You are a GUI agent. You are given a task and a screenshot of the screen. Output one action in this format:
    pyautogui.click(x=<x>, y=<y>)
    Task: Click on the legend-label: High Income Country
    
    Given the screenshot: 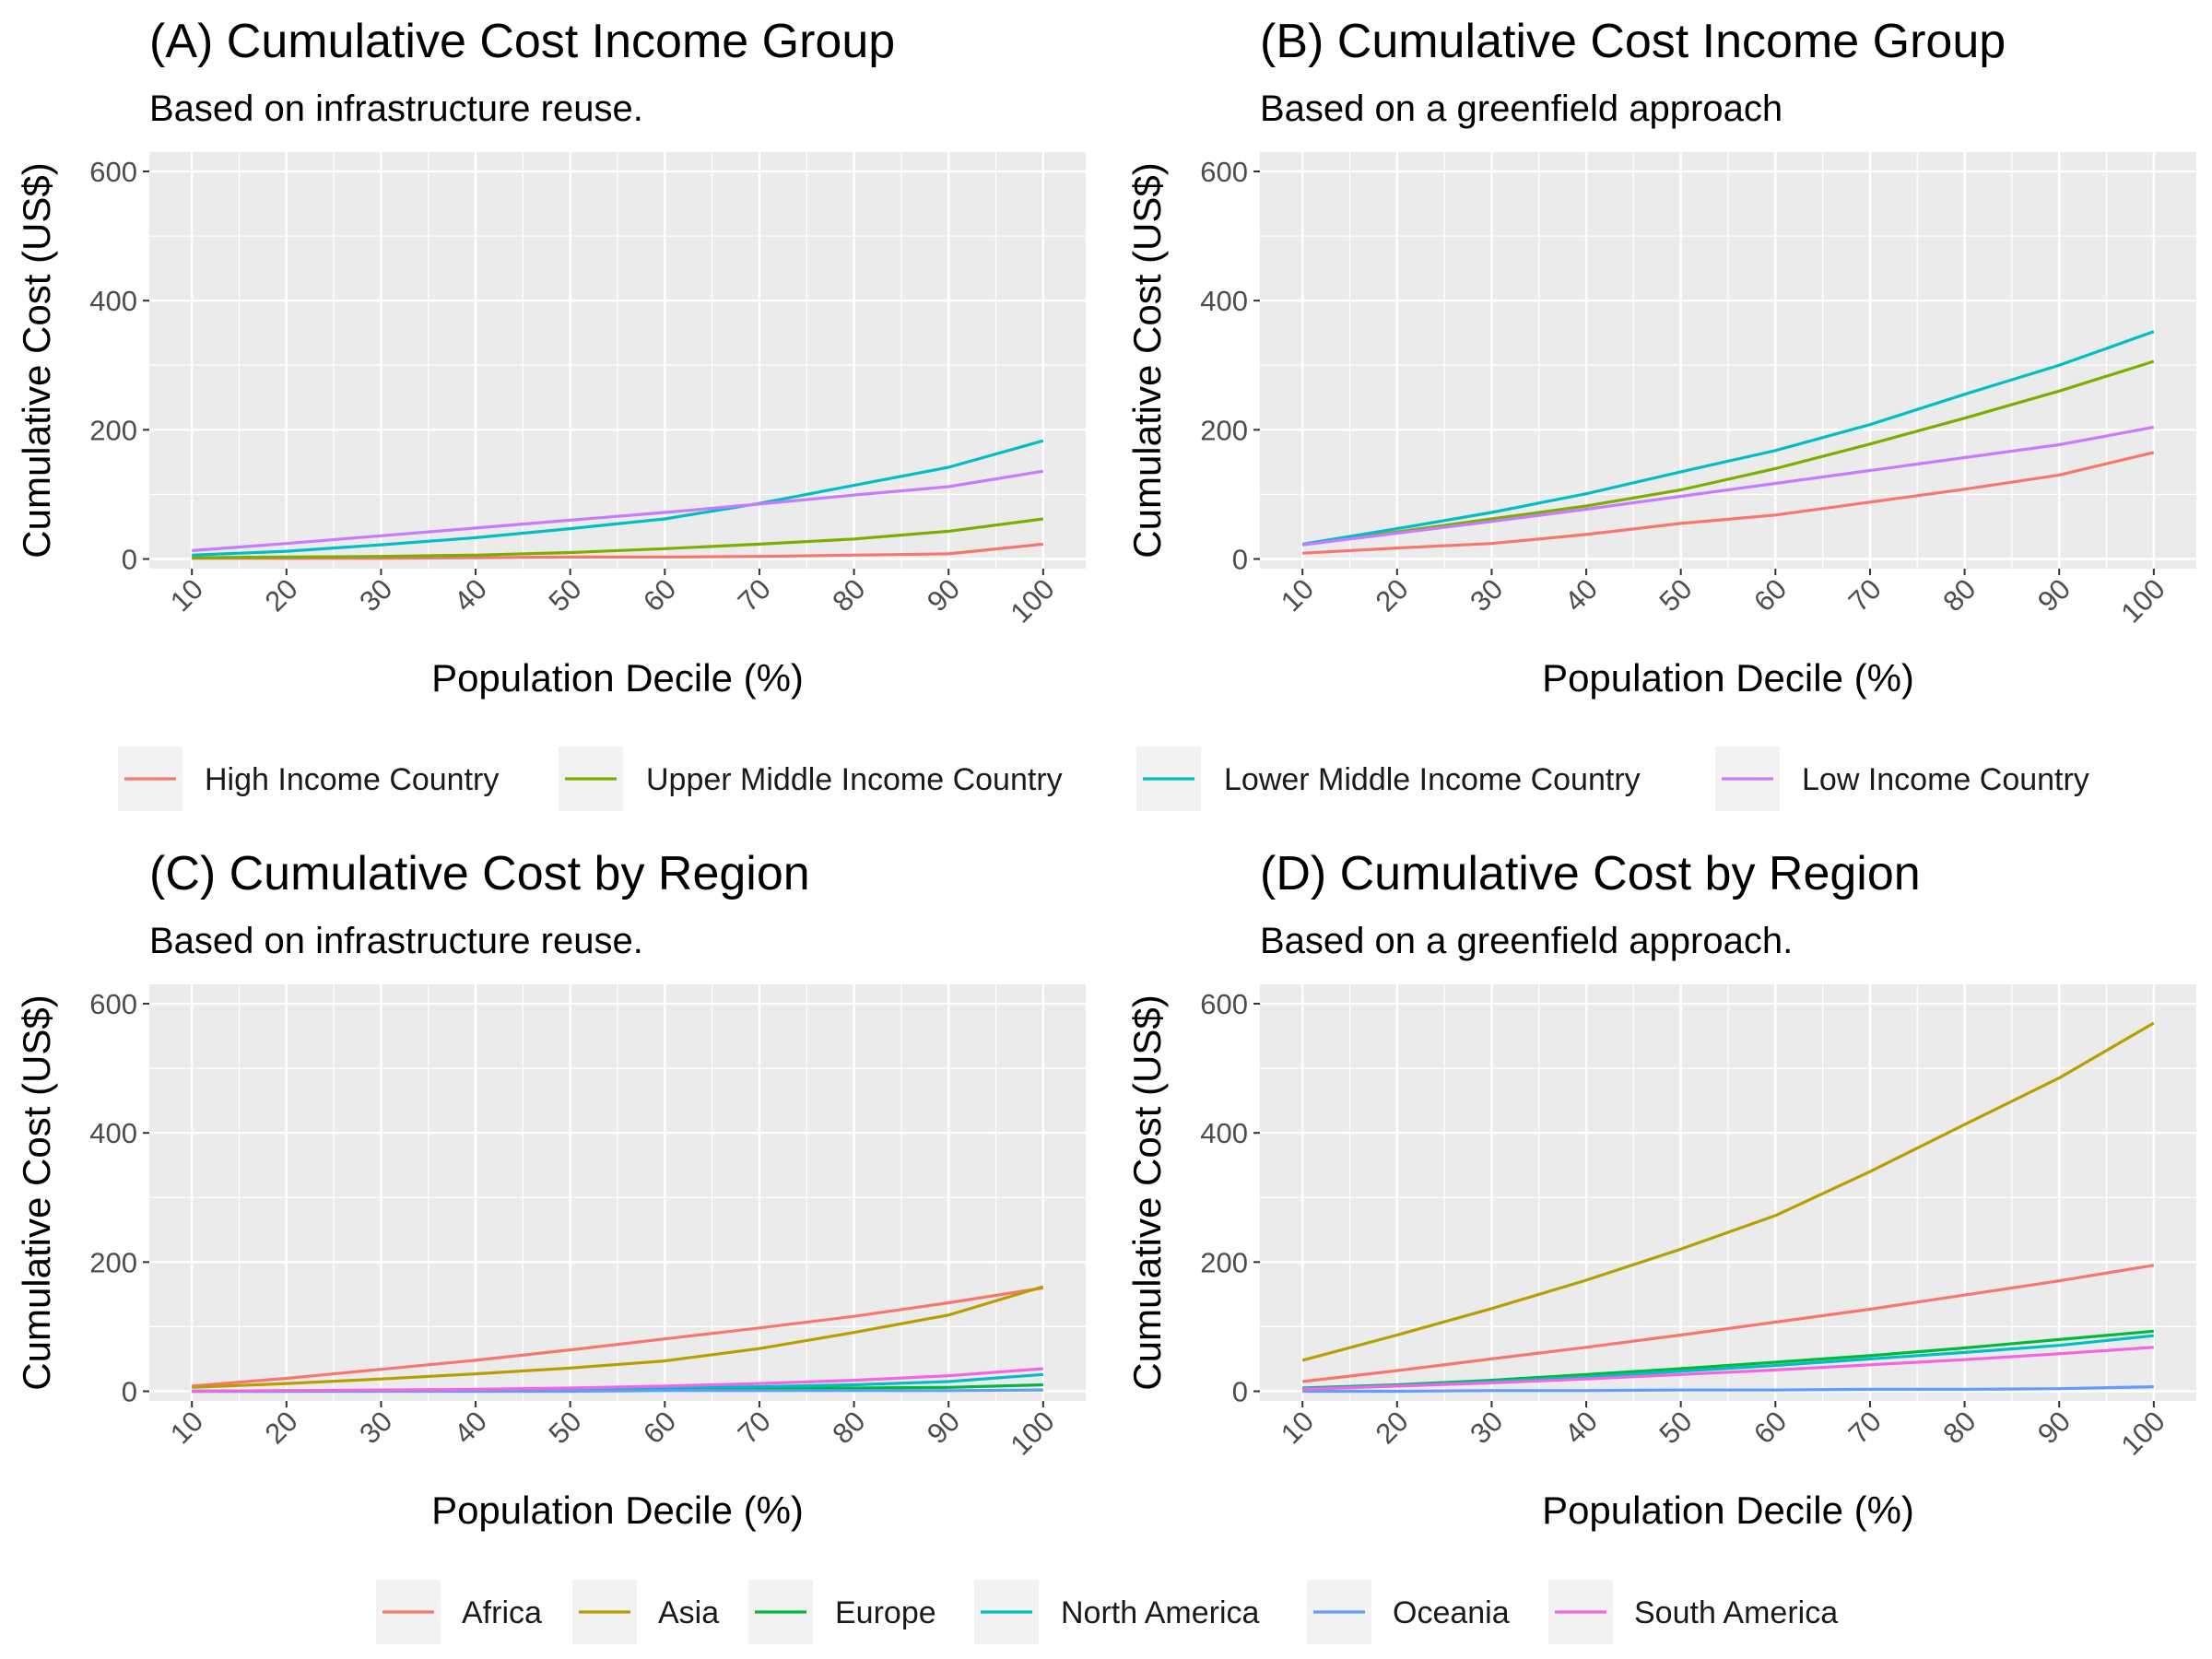 What is the action you would take?
    pyautogui.click(x=352, y=779)
    